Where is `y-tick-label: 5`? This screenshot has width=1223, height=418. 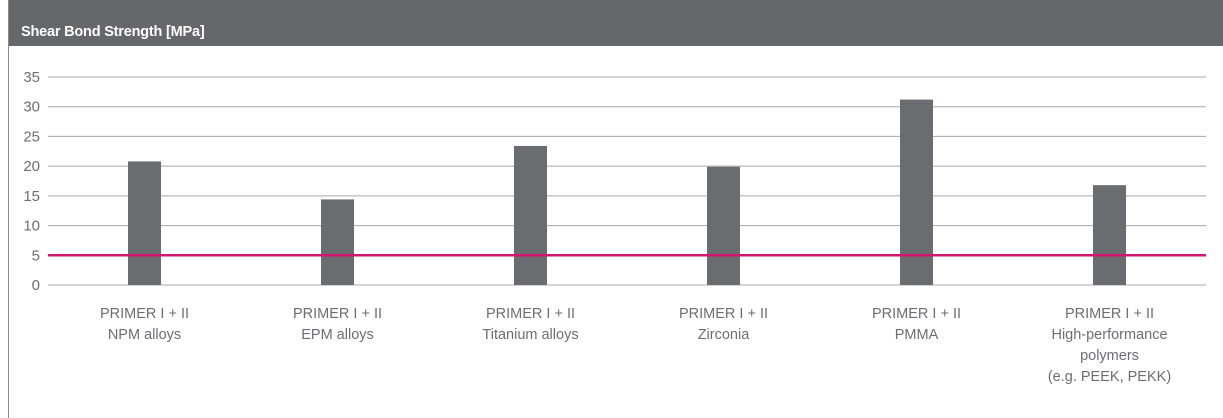 y-tick-label: 5 is located at coordinates (36, 255).